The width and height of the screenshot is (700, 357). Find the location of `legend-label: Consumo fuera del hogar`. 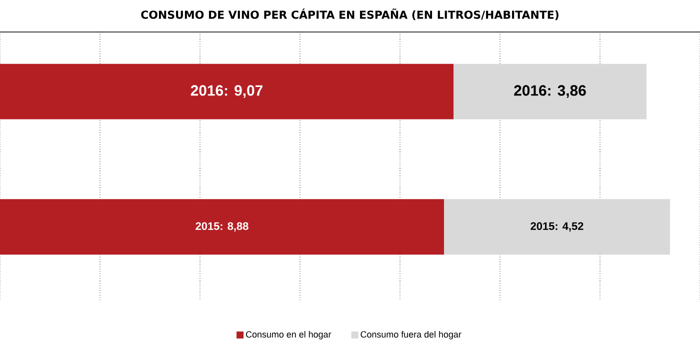

legend-label: Consumo fuera del hogar is located at coordinates (411, 335).